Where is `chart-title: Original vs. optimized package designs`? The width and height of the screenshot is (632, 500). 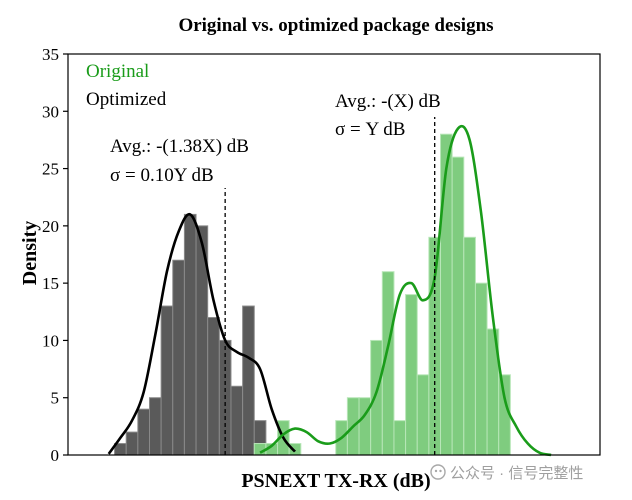
chart-title: Original vs. optimized package designs is located at coordinates (335, 25).